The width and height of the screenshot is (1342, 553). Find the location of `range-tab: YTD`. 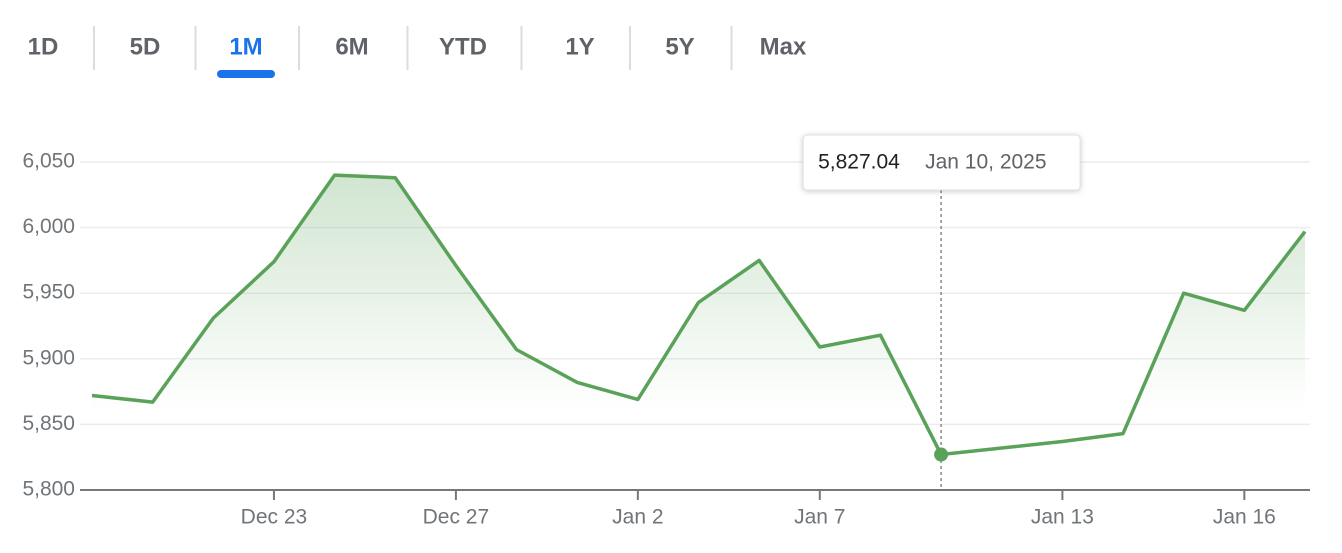

range-tab: YTD is located at coordinates (463, 46).